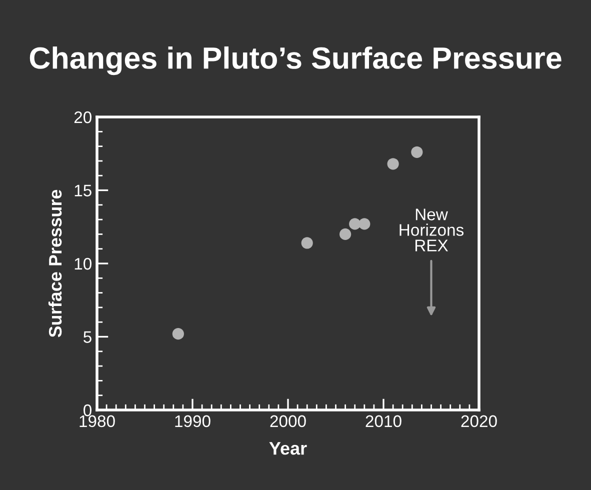 The width and height of the screenshot is (591, 490). Describe the element at coordinates (288, 448) in the screenshot. I see `x-axis-title: Year` at that location.